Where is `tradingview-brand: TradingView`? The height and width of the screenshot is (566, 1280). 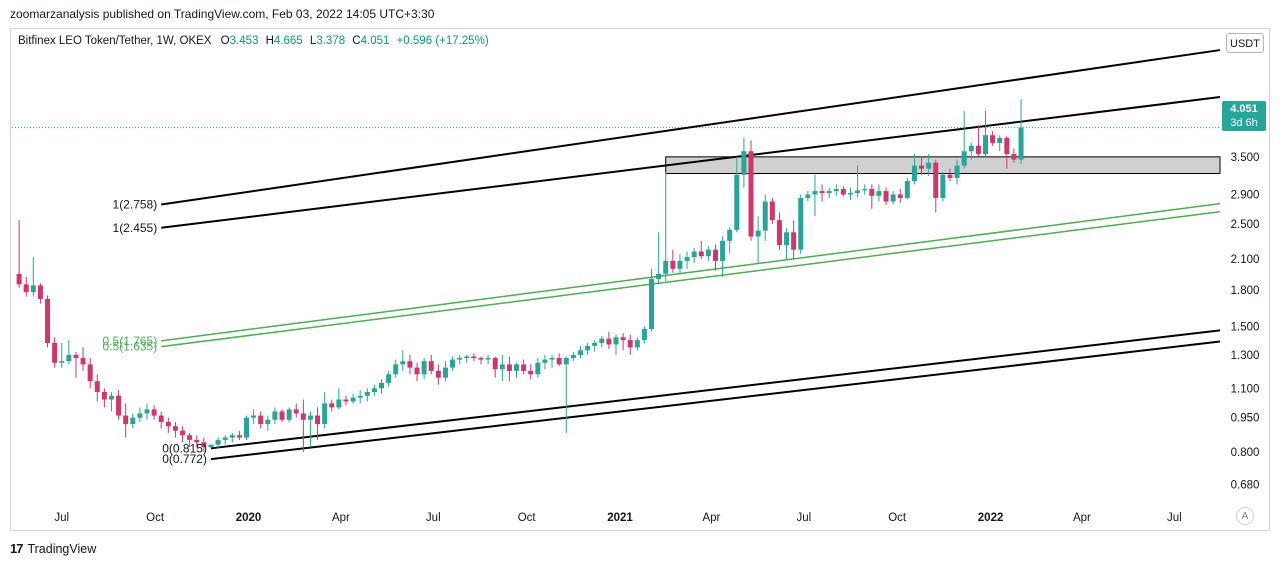 tradingview-brand: TradingView is located at coordinates (62, 548).